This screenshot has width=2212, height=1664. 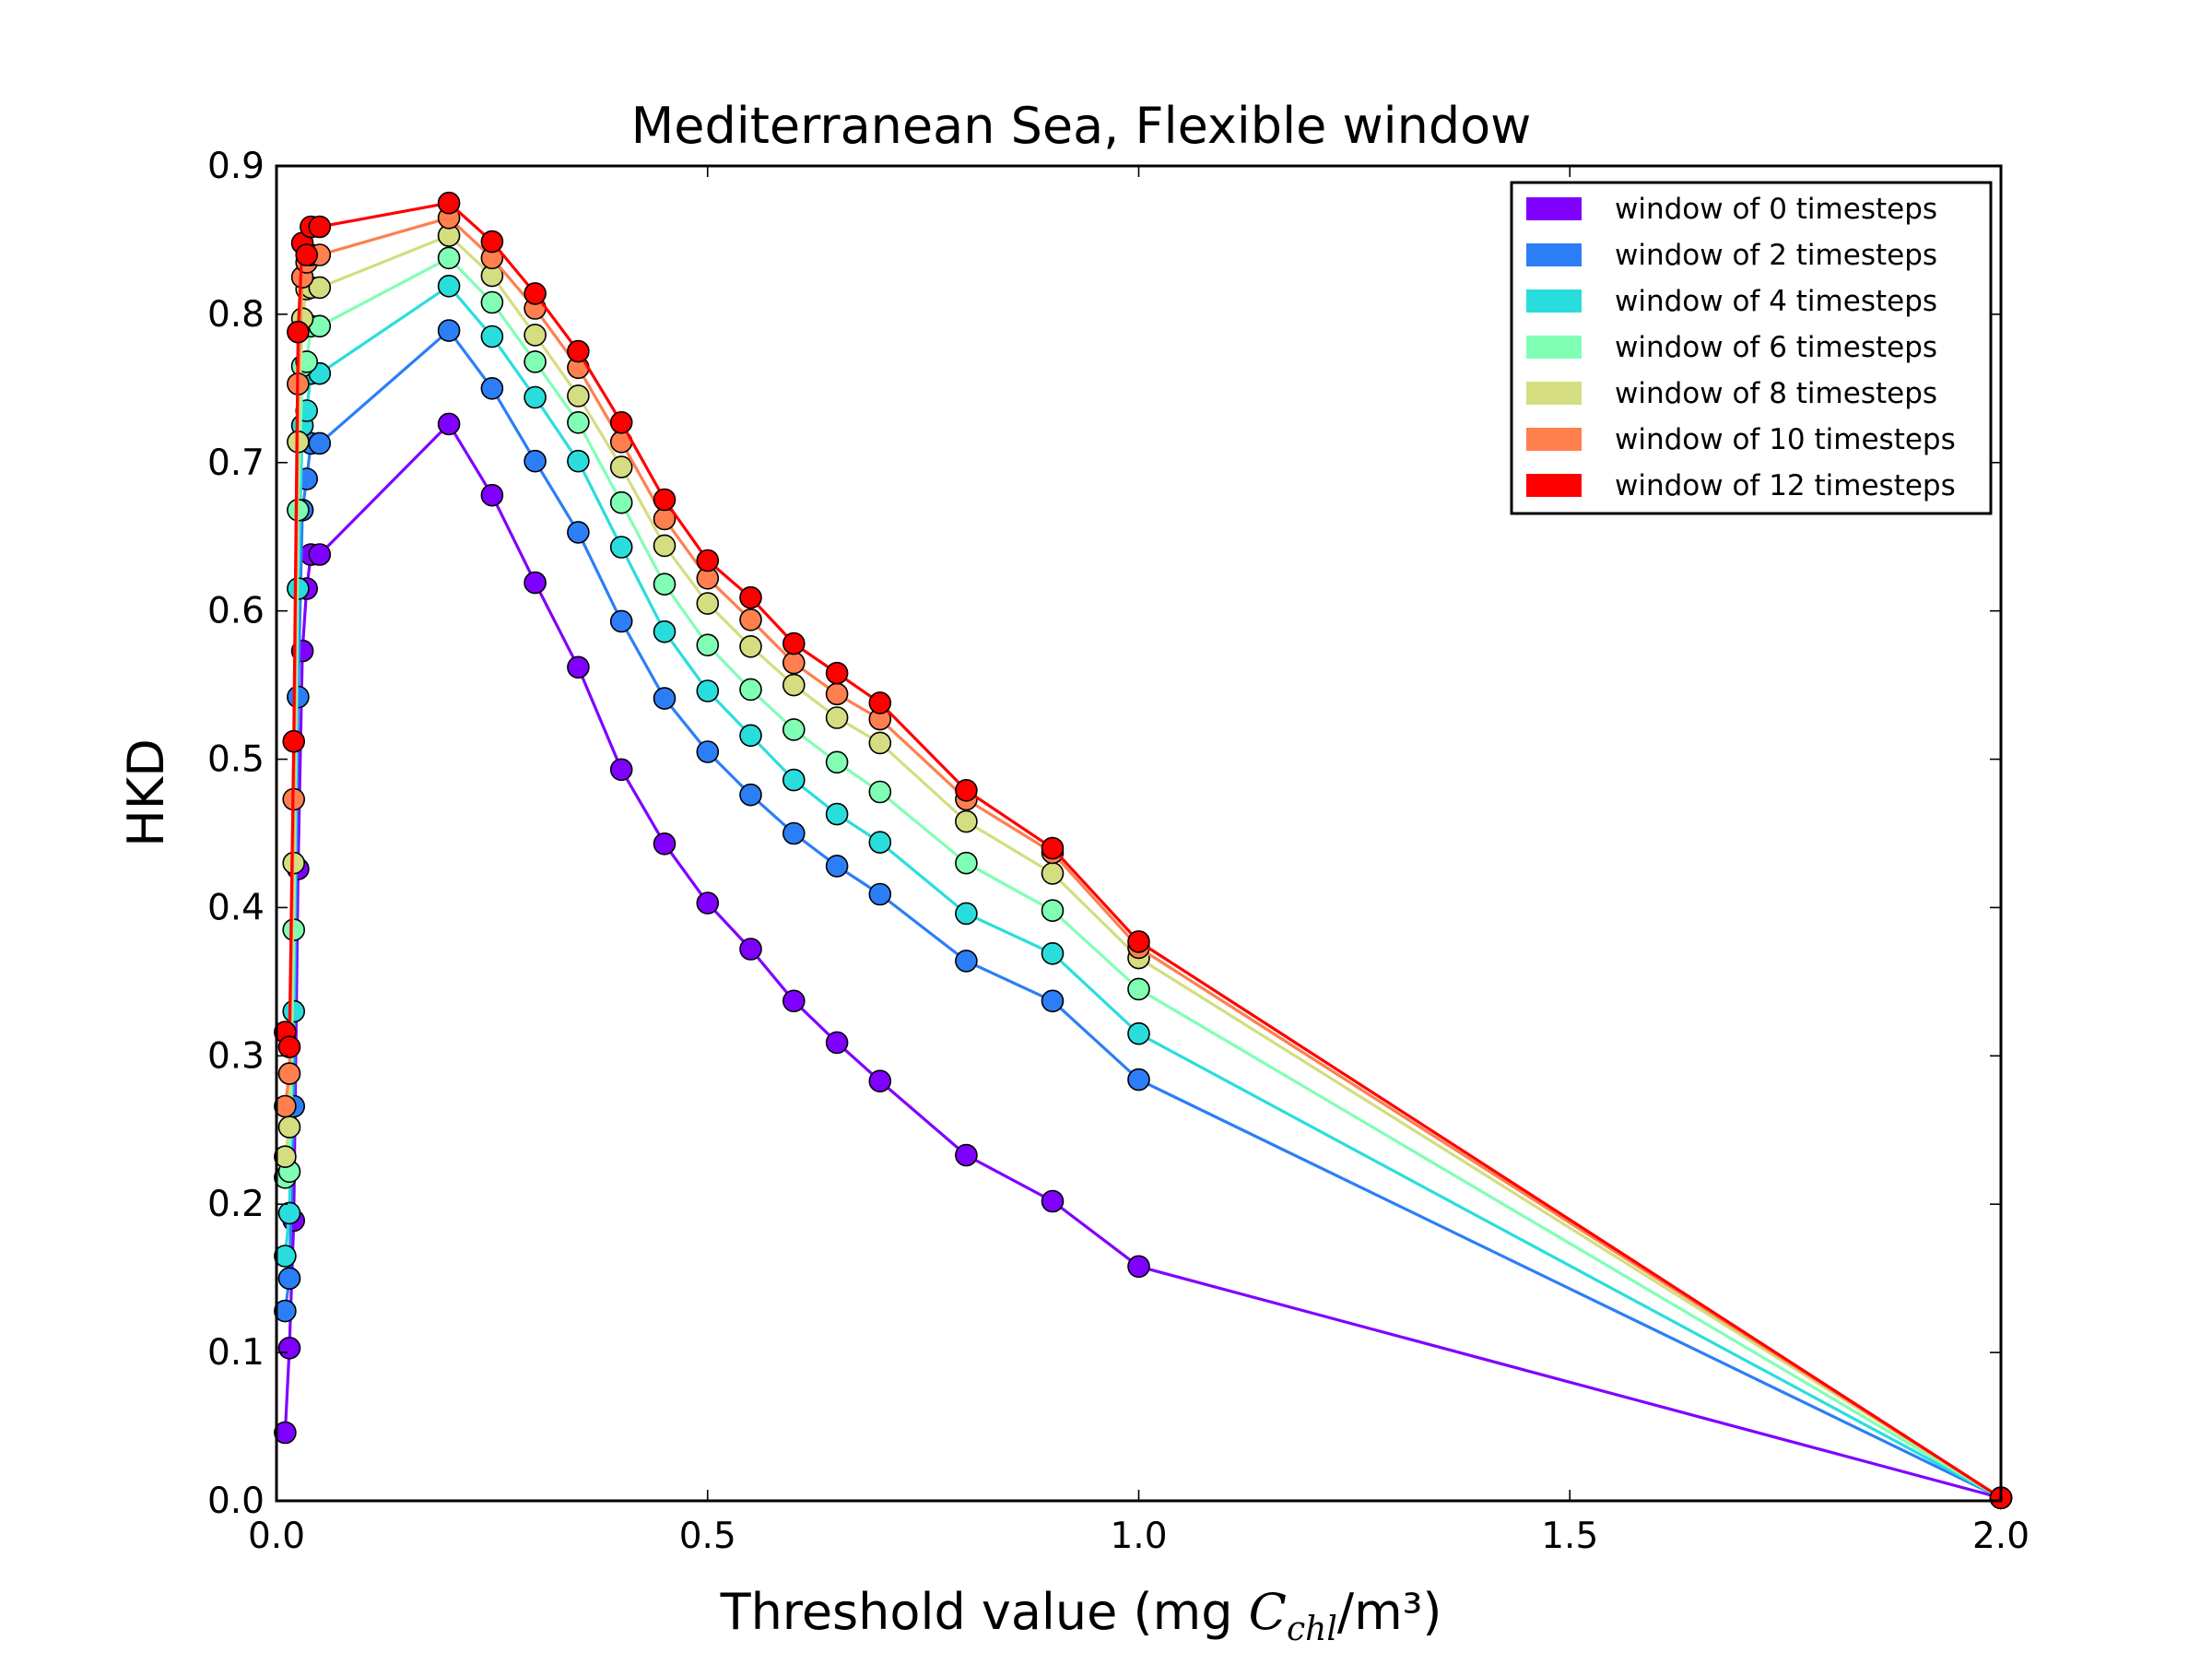 What do you see at coordinates (236, 1353) in the screenshot?
I see `y-tick-label: 0.1` at bounding box center [236, 1353].